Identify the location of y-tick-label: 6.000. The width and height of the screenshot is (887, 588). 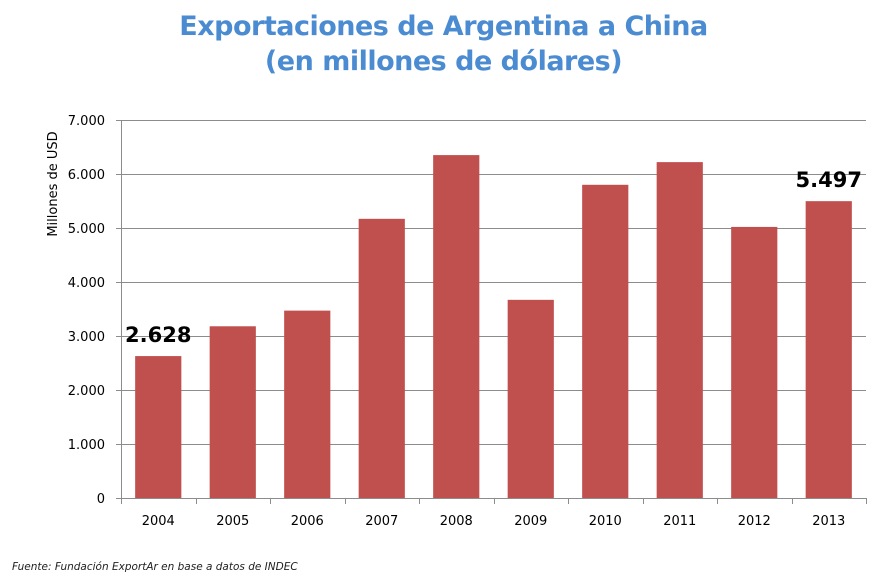
(86, 175).